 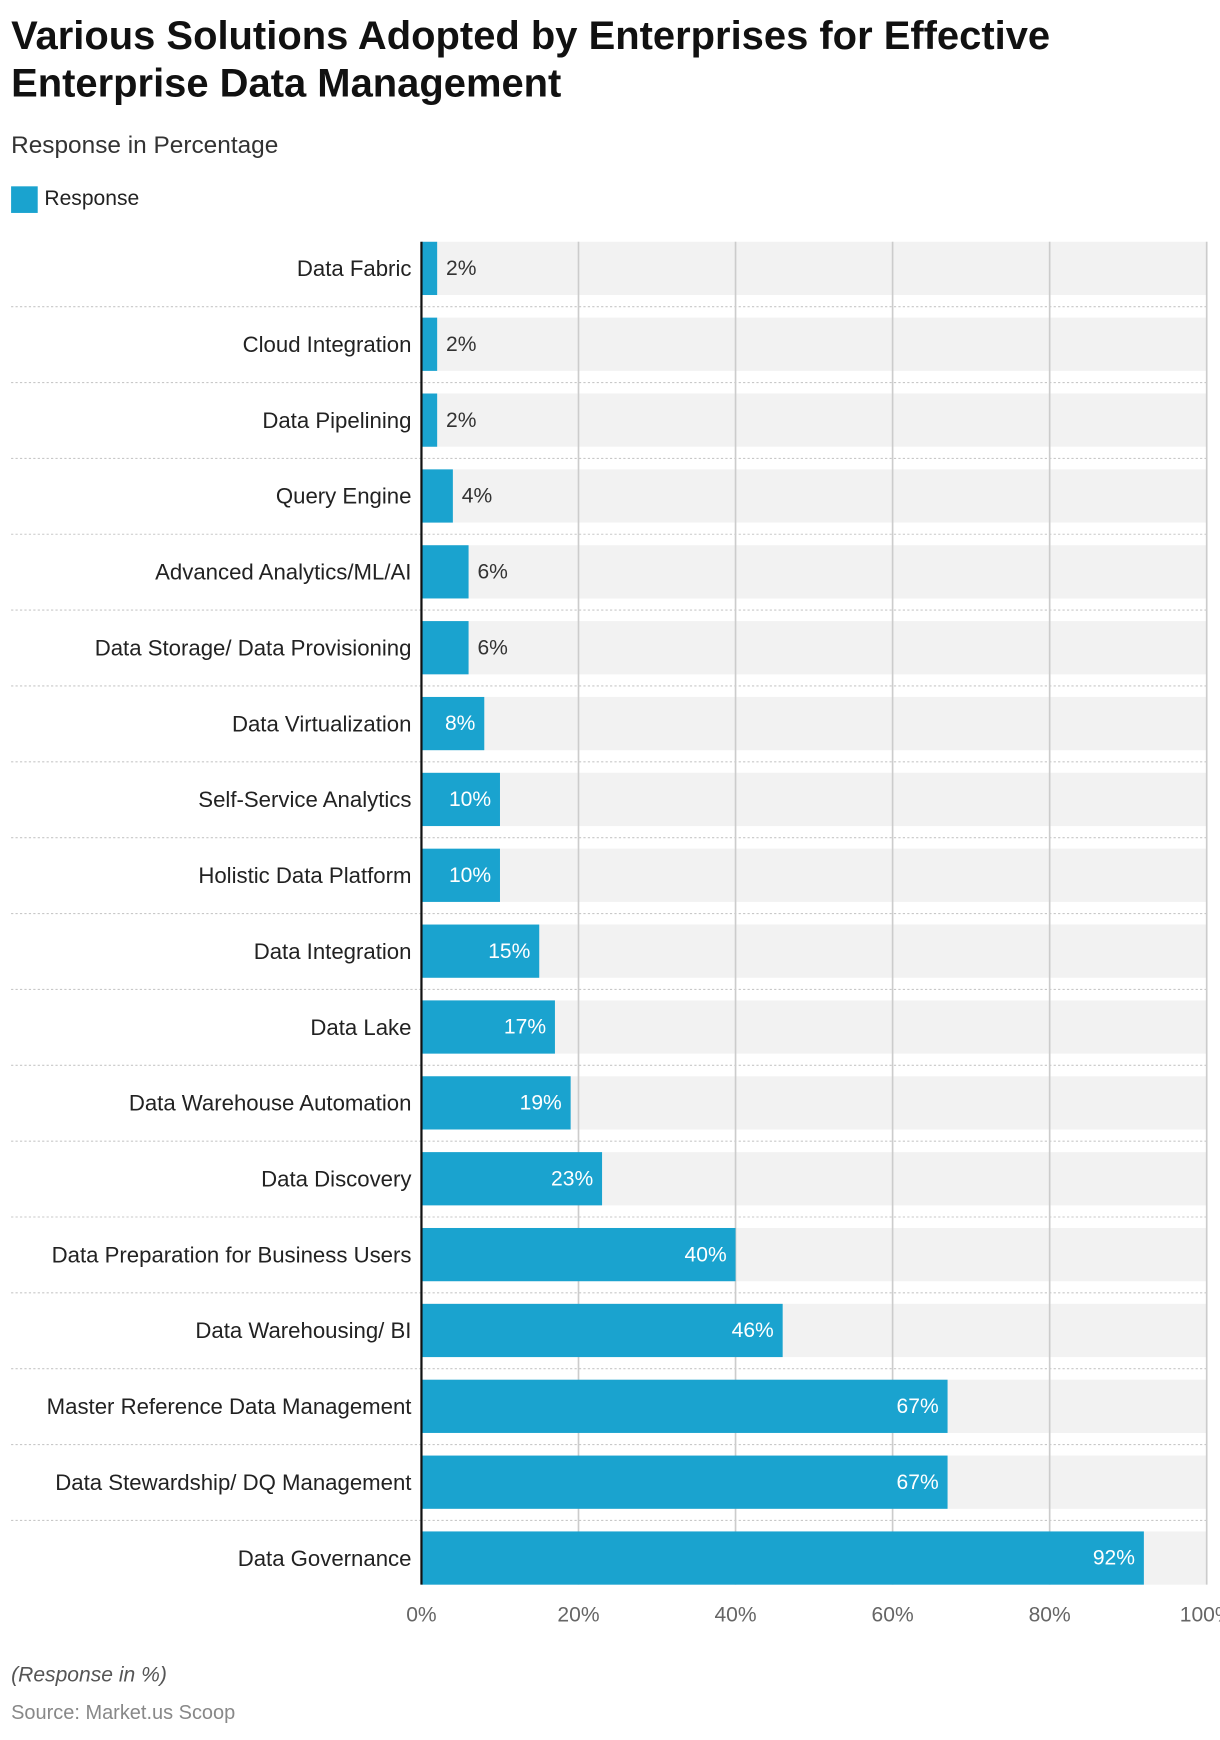 What do you see at coordinates (477, 496) in the screenshot?
I see `data-label: 4%` at bounding box center [477, 496].